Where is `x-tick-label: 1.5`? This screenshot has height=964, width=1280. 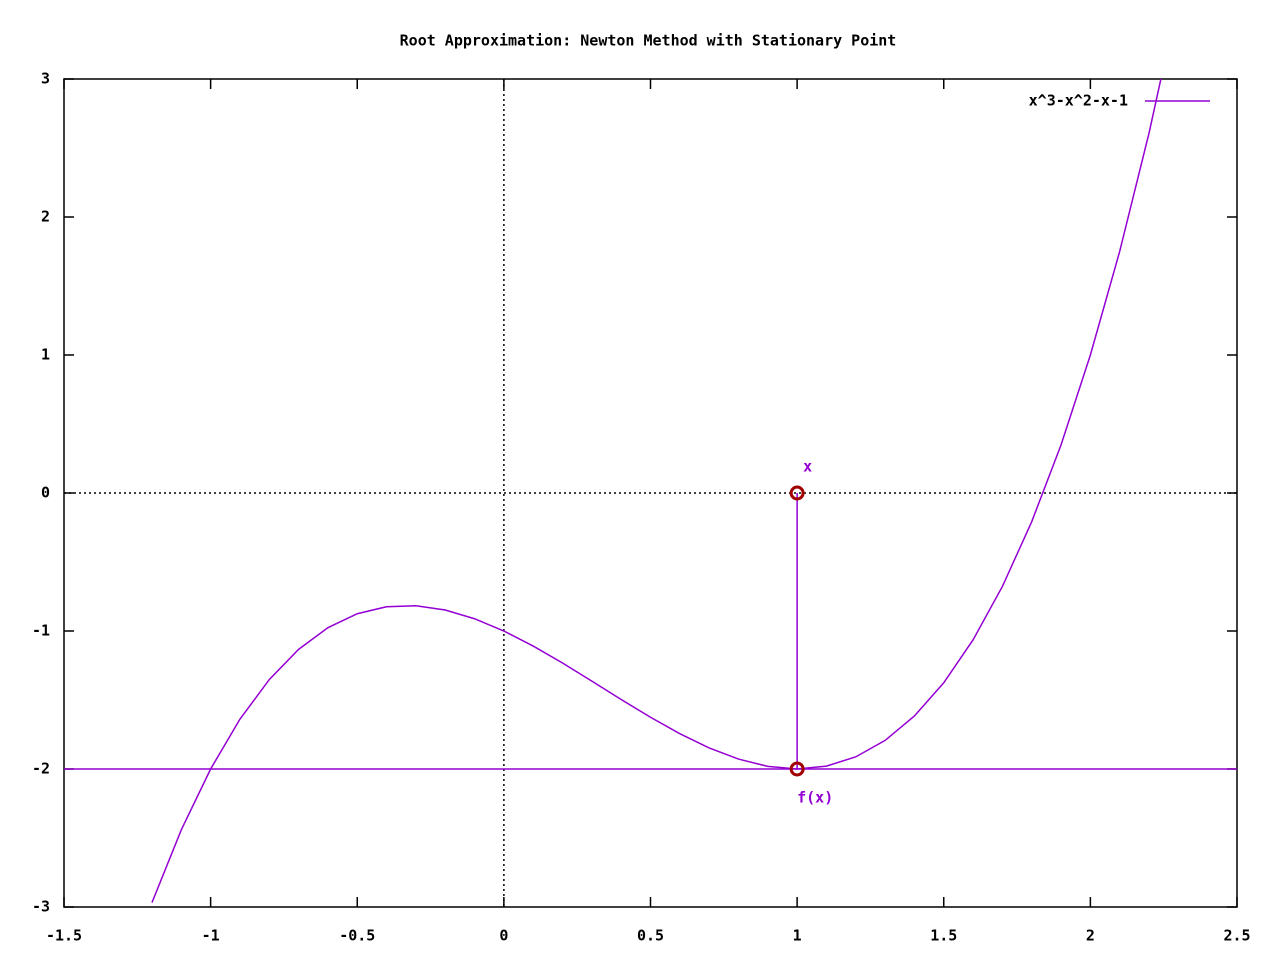
x-tick-label: 1.5 is located at coordinates (943, 936).